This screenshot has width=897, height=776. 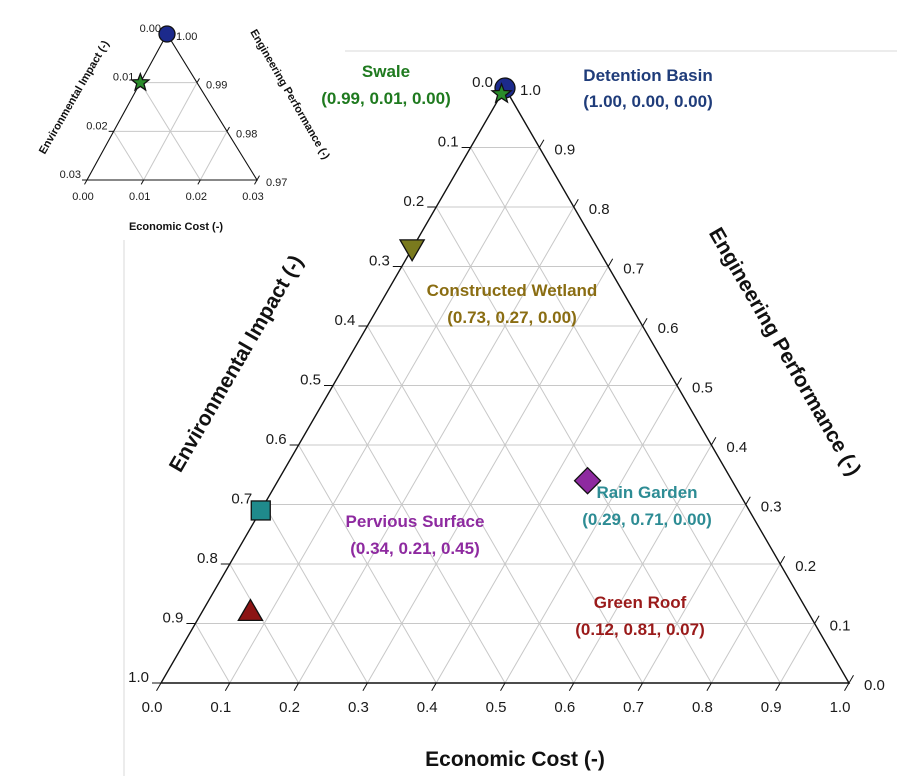 What do you see at coordinates (874, 685) in the screenshot?
I see `main-tick-label-right-0: 0.0` at bounding box center [874, 685].